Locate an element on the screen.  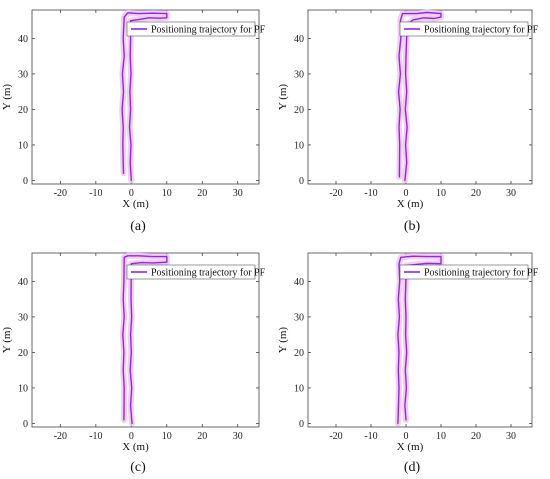
panel-caption: (d) is located at coordinates (412, 467).